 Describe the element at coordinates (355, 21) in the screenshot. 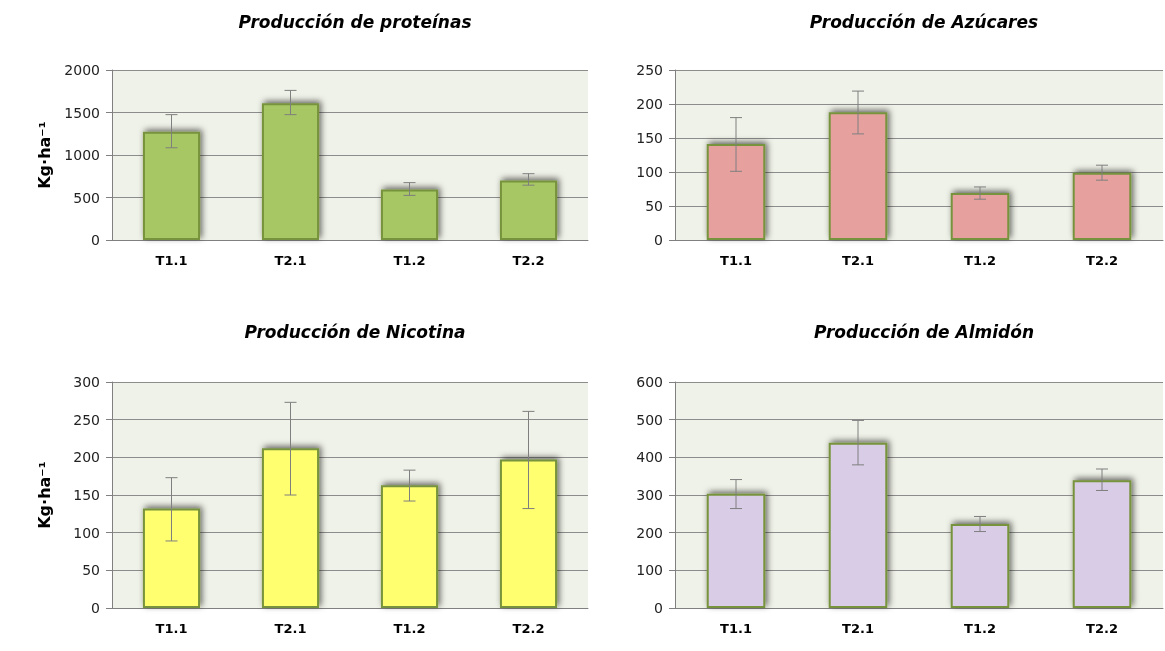

I see `chart-title: Producción de proteínas` at that location.